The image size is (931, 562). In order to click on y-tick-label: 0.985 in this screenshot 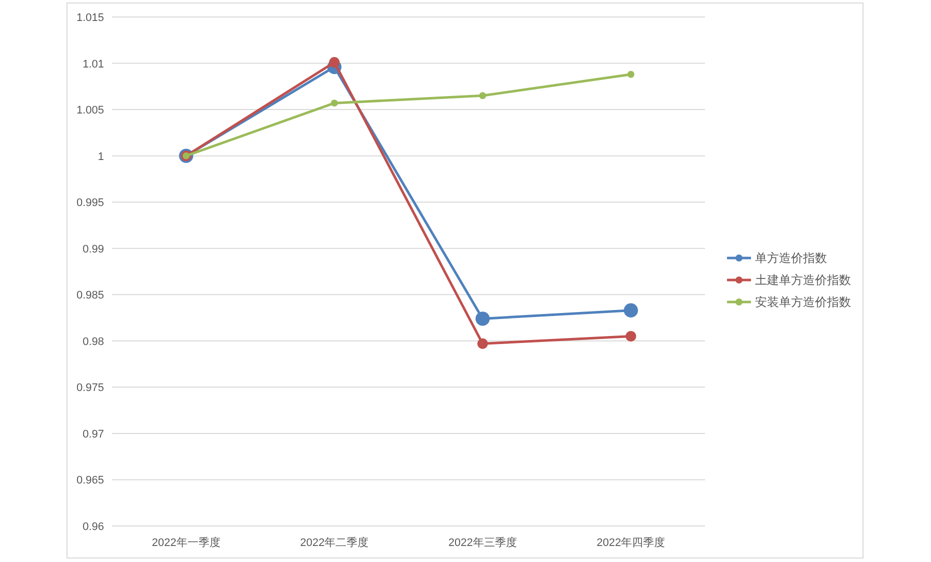, I will do `click(90, 296)`.